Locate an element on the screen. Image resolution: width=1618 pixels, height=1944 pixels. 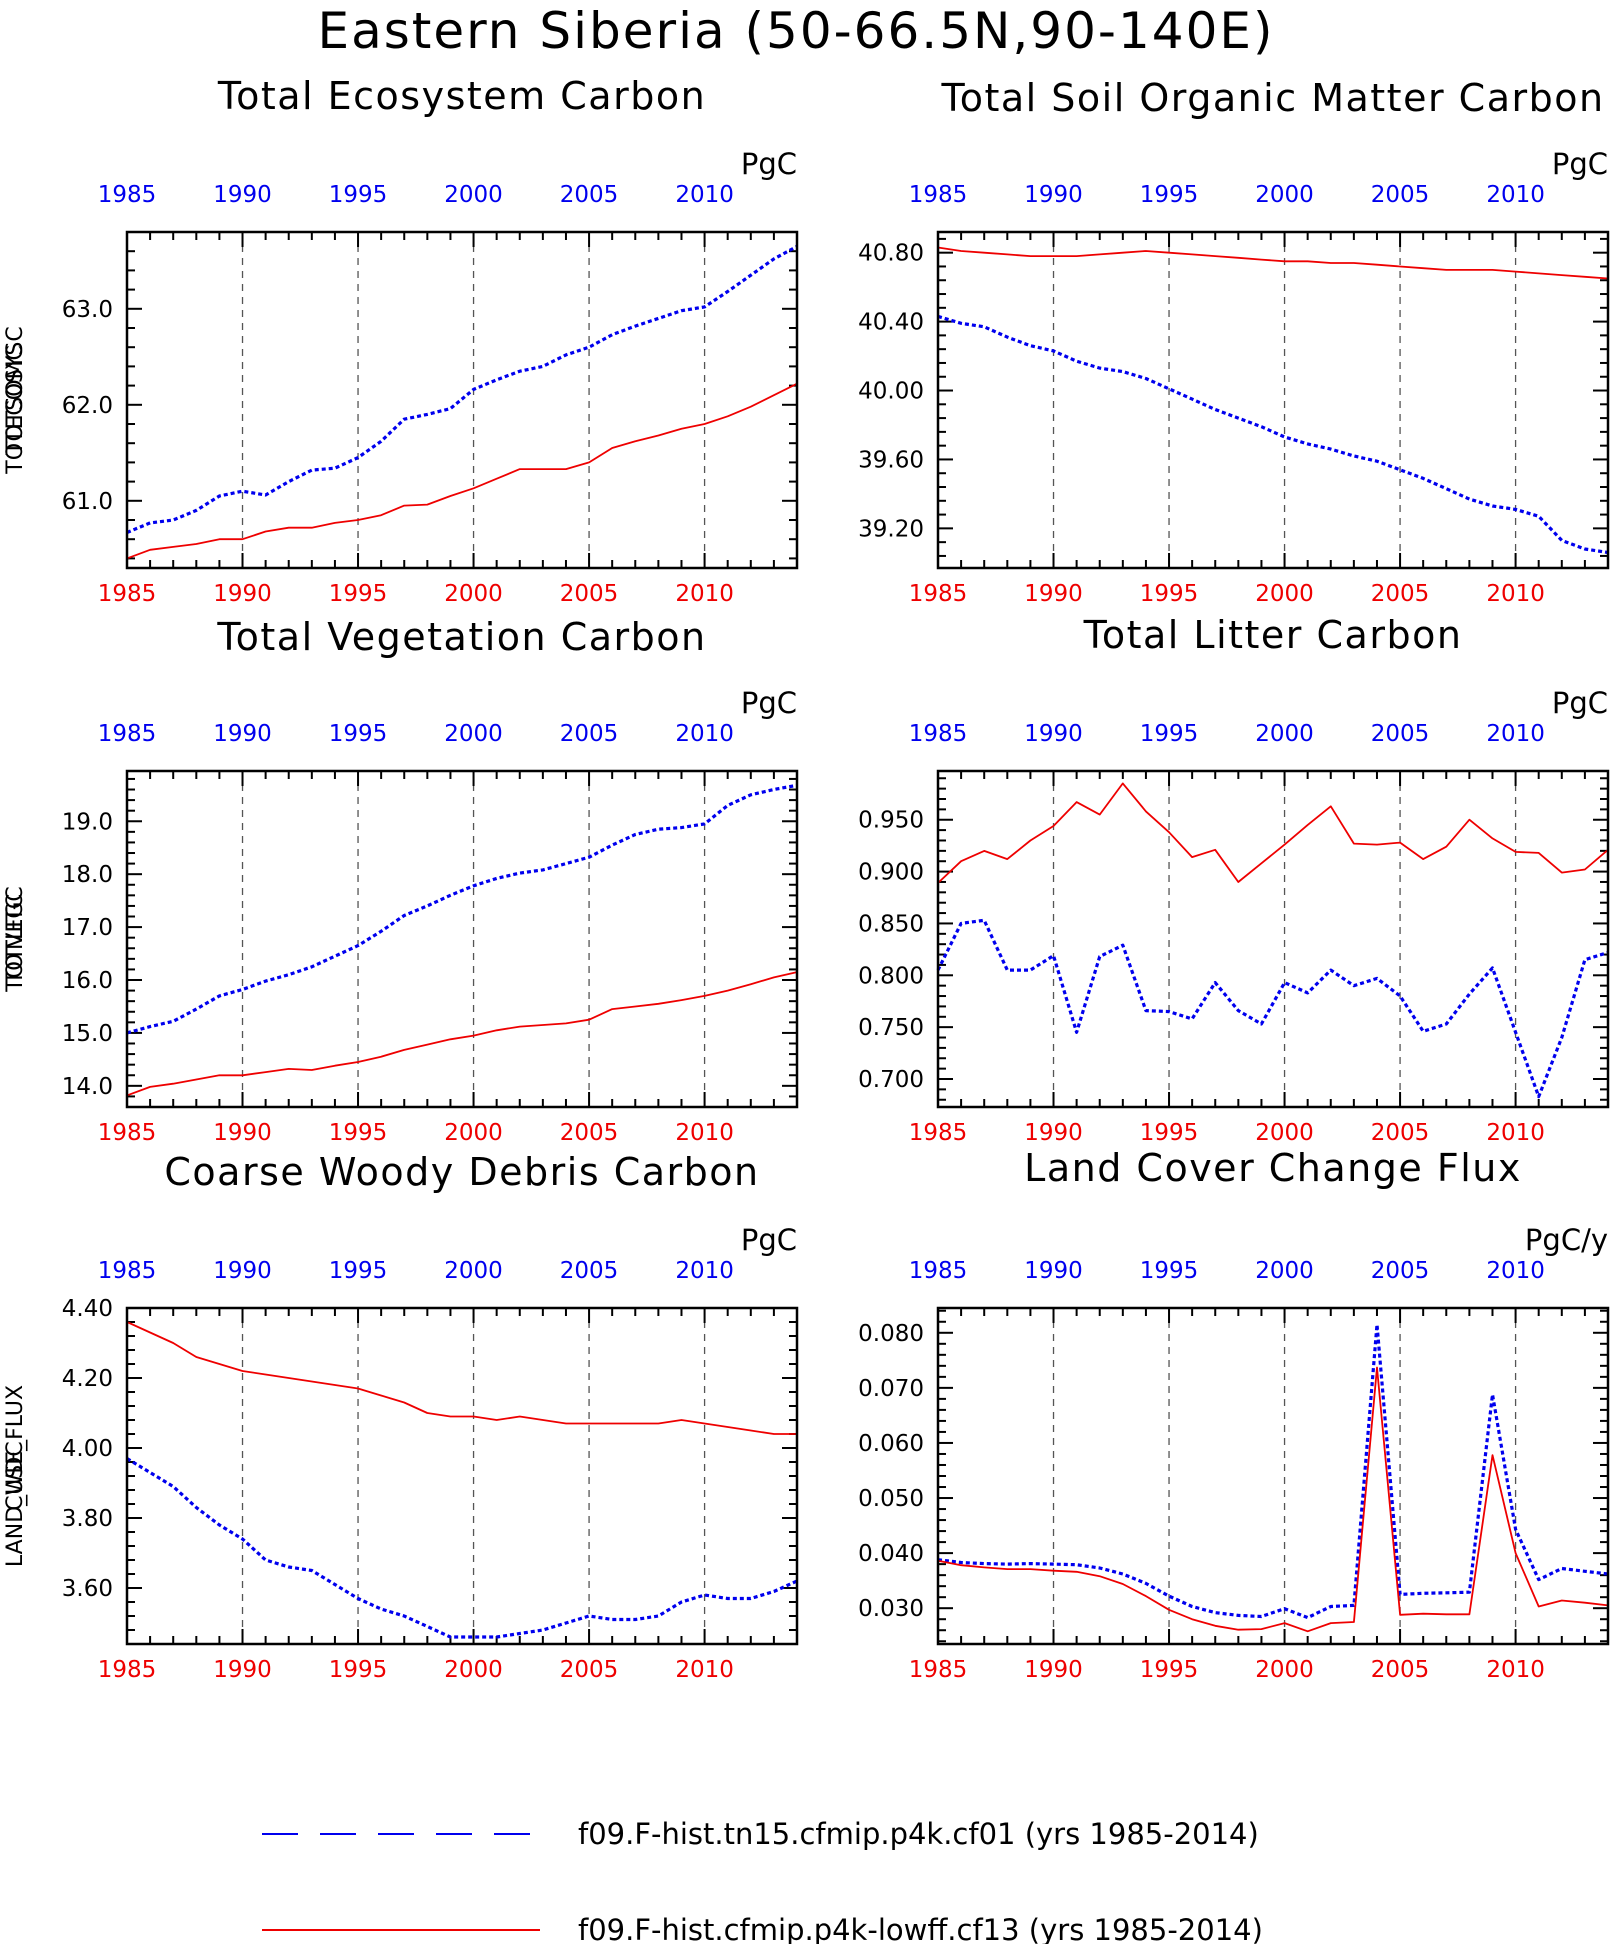
y-tick-label: 62.0 is located at coordinates (87, 406).